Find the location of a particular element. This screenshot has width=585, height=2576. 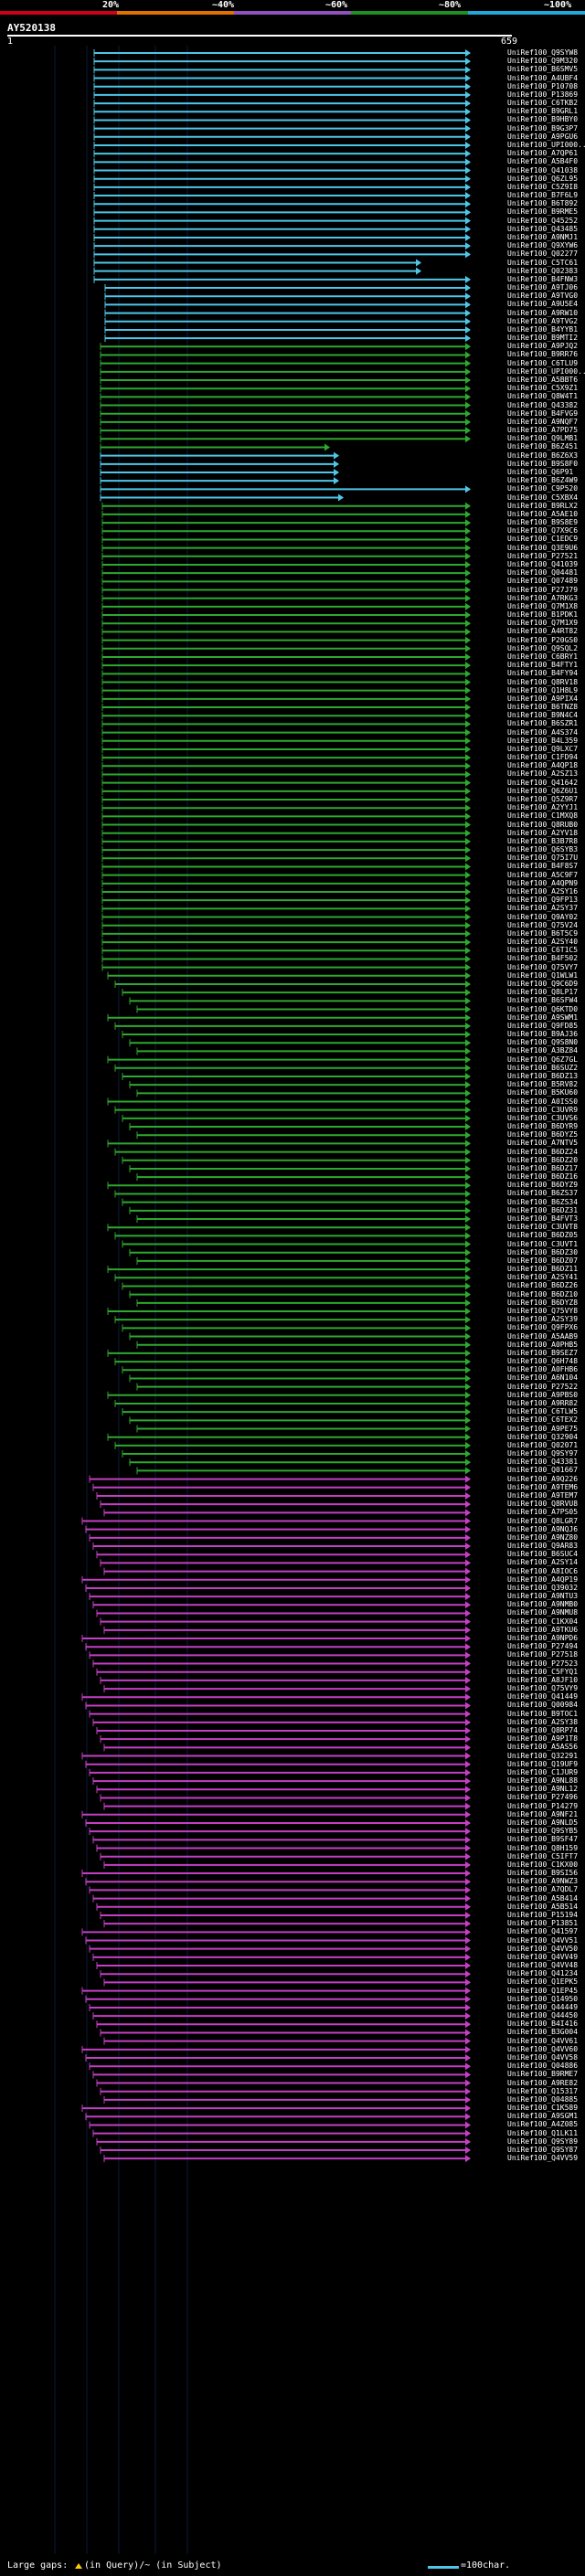

hit-label: UniRef100_C5XBX4 is located at coordinates (543, 497).